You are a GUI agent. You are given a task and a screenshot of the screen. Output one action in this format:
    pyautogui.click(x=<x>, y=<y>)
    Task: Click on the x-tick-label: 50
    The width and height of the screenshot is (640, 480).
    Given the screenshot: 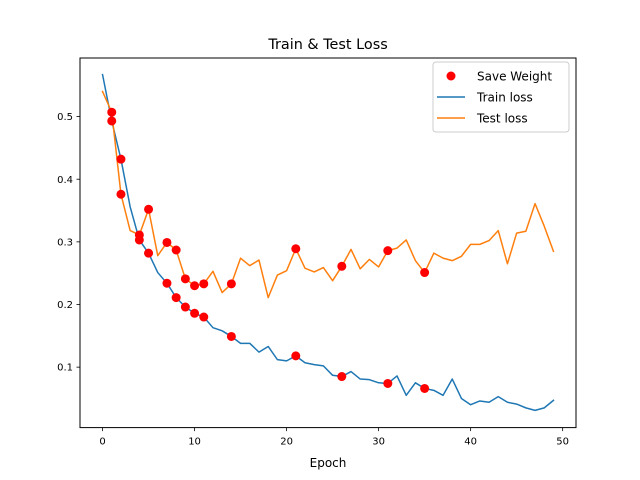 What is the action you would take?
    pyautogui.click(x=562, y=442)
    